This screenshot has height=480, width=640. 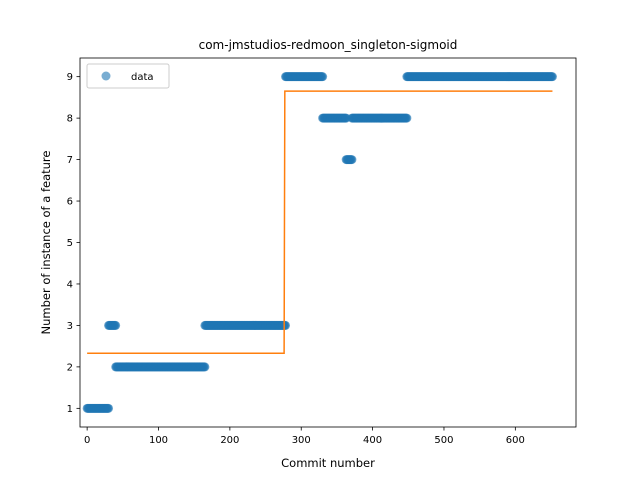 What do you see at coordinates (372, 440) in the screenshot?
I see `x-tick-label: 400` at bounding box center [372, 440].